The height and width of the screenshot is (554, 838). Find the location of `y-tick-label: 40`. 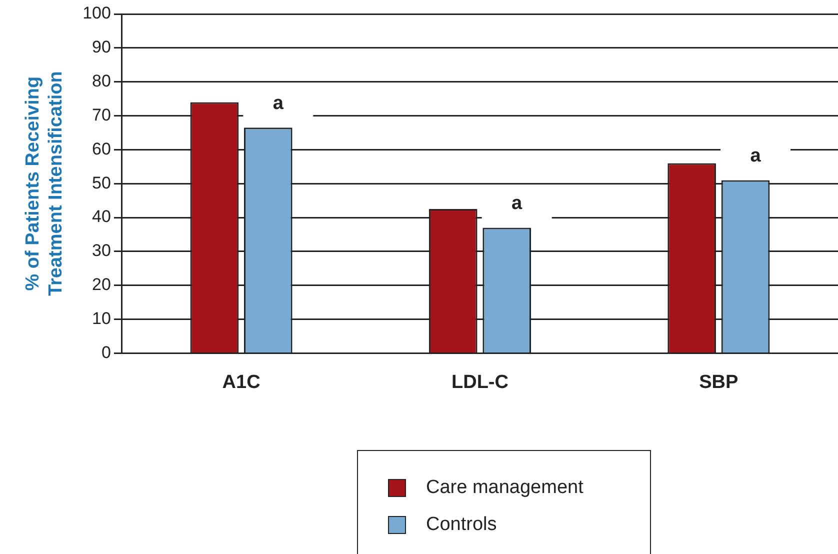

y-tick-label: 40 is located at coordinates (101, 216).